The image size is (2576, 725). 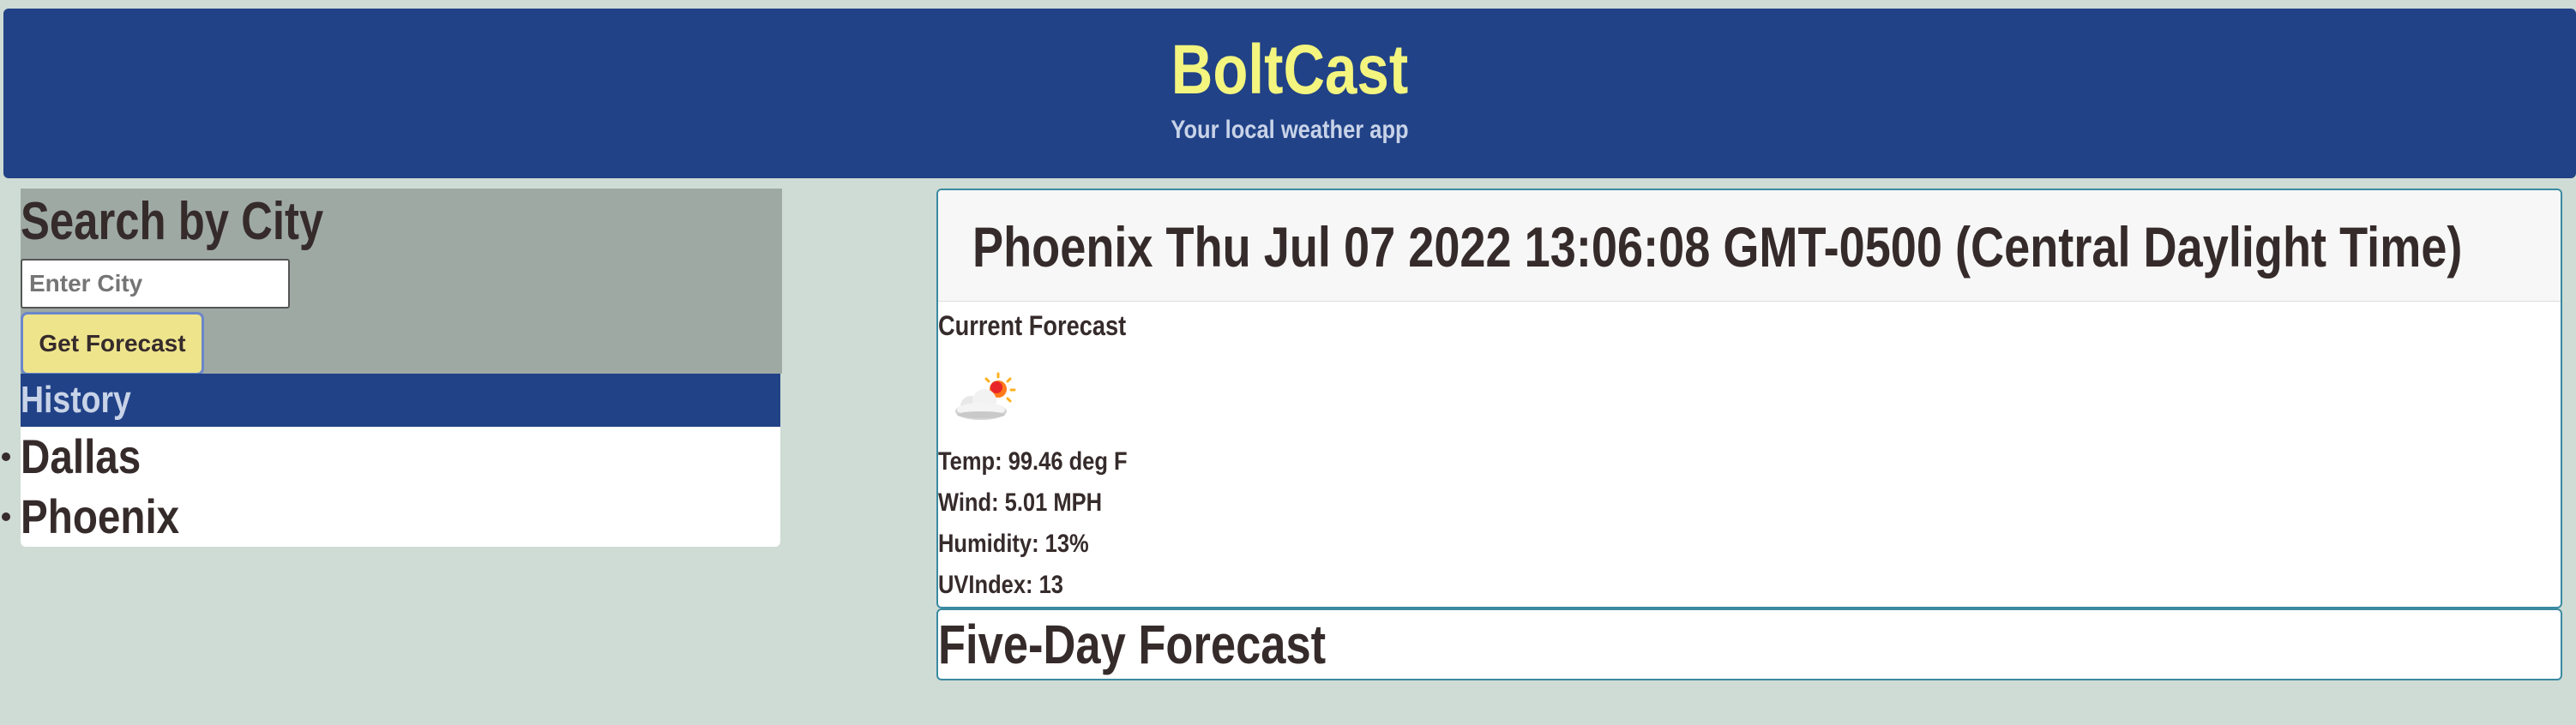 I want to click on history-panel: History Dallas Phoenix, so click(x=391, y=460).